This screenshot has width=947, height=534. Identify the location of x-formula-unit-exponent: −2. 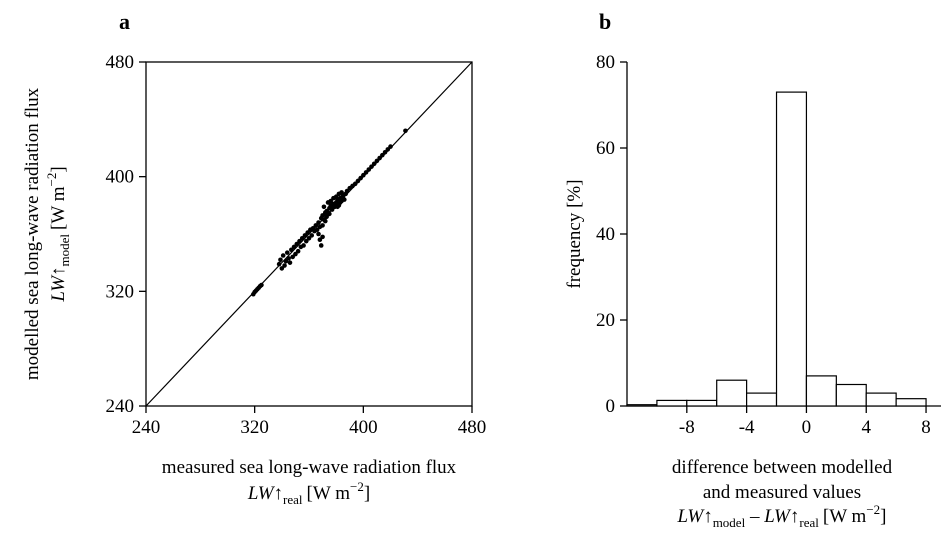
(357, 486).